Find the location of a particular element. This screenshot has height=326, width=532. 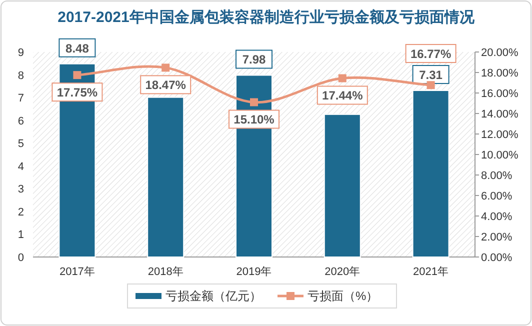

y2-tick-label: 18.00% is located at coordinates (500, 74).